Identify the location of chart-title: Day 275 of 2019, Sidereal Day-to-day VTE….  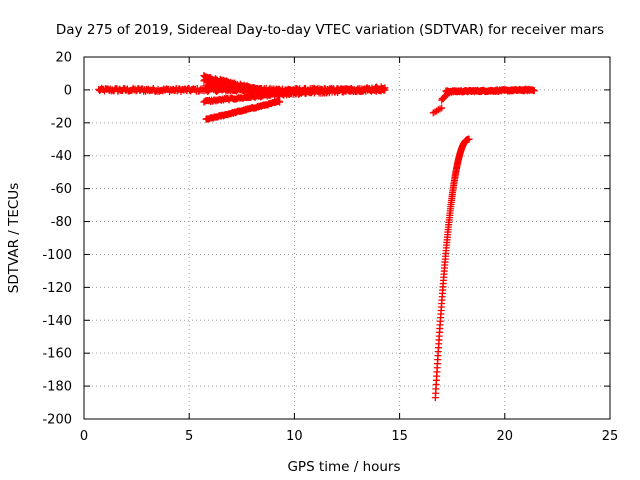
(330, 30).